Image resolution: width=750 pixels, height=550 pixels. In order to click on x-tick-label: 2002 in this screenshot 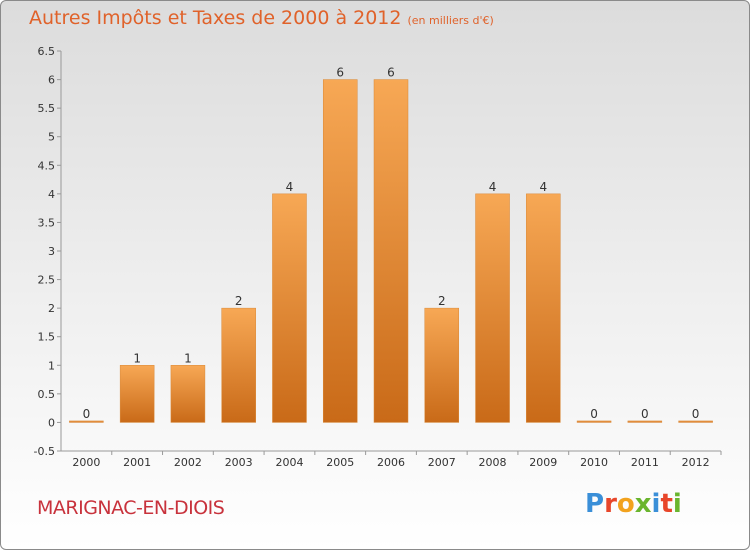, I will do `click(188, 462)`.